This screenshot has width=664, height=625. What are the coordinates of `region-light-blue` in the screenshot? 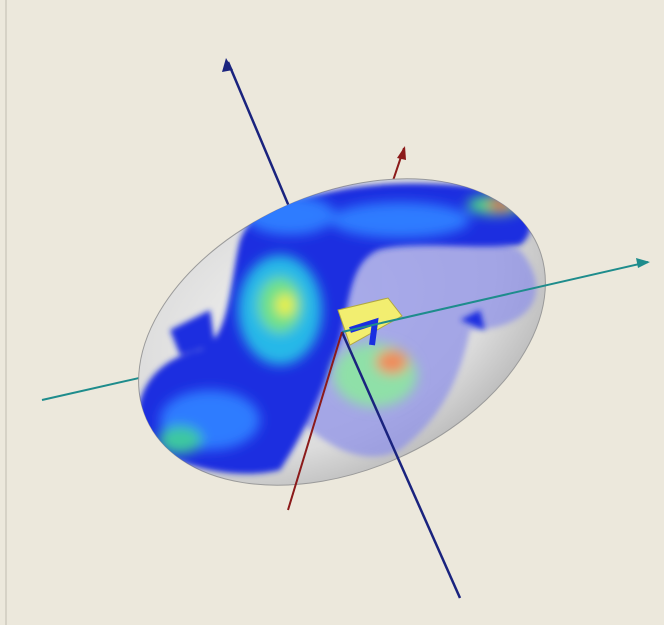 It's located at (400, 220).